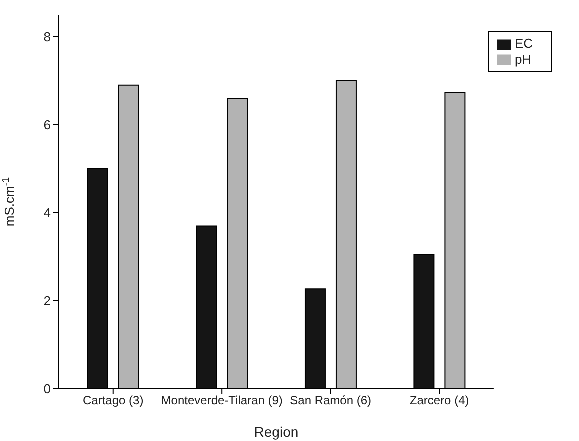 Image resolution: width=579 pixels, height=441 pixels. Describe the element at coordinates (47, 37) in the screenshot. I see `y-tick-label: 8` at that location.